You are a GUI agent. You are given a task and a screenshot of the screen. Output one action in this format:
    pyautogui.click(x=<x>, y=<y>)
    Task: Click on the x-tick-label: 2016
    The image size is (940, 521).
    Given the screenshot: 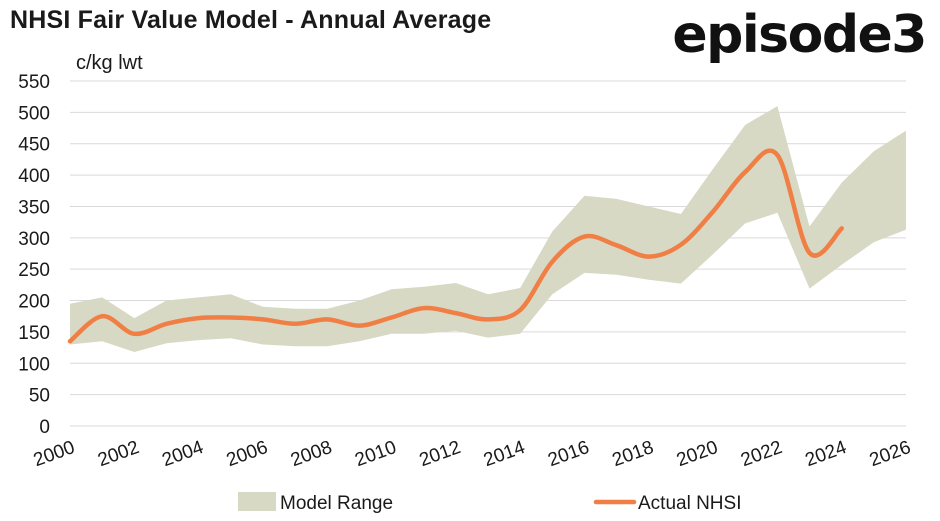 What is the action you would take?
    pyautogui.click(x=568, y=454)
    